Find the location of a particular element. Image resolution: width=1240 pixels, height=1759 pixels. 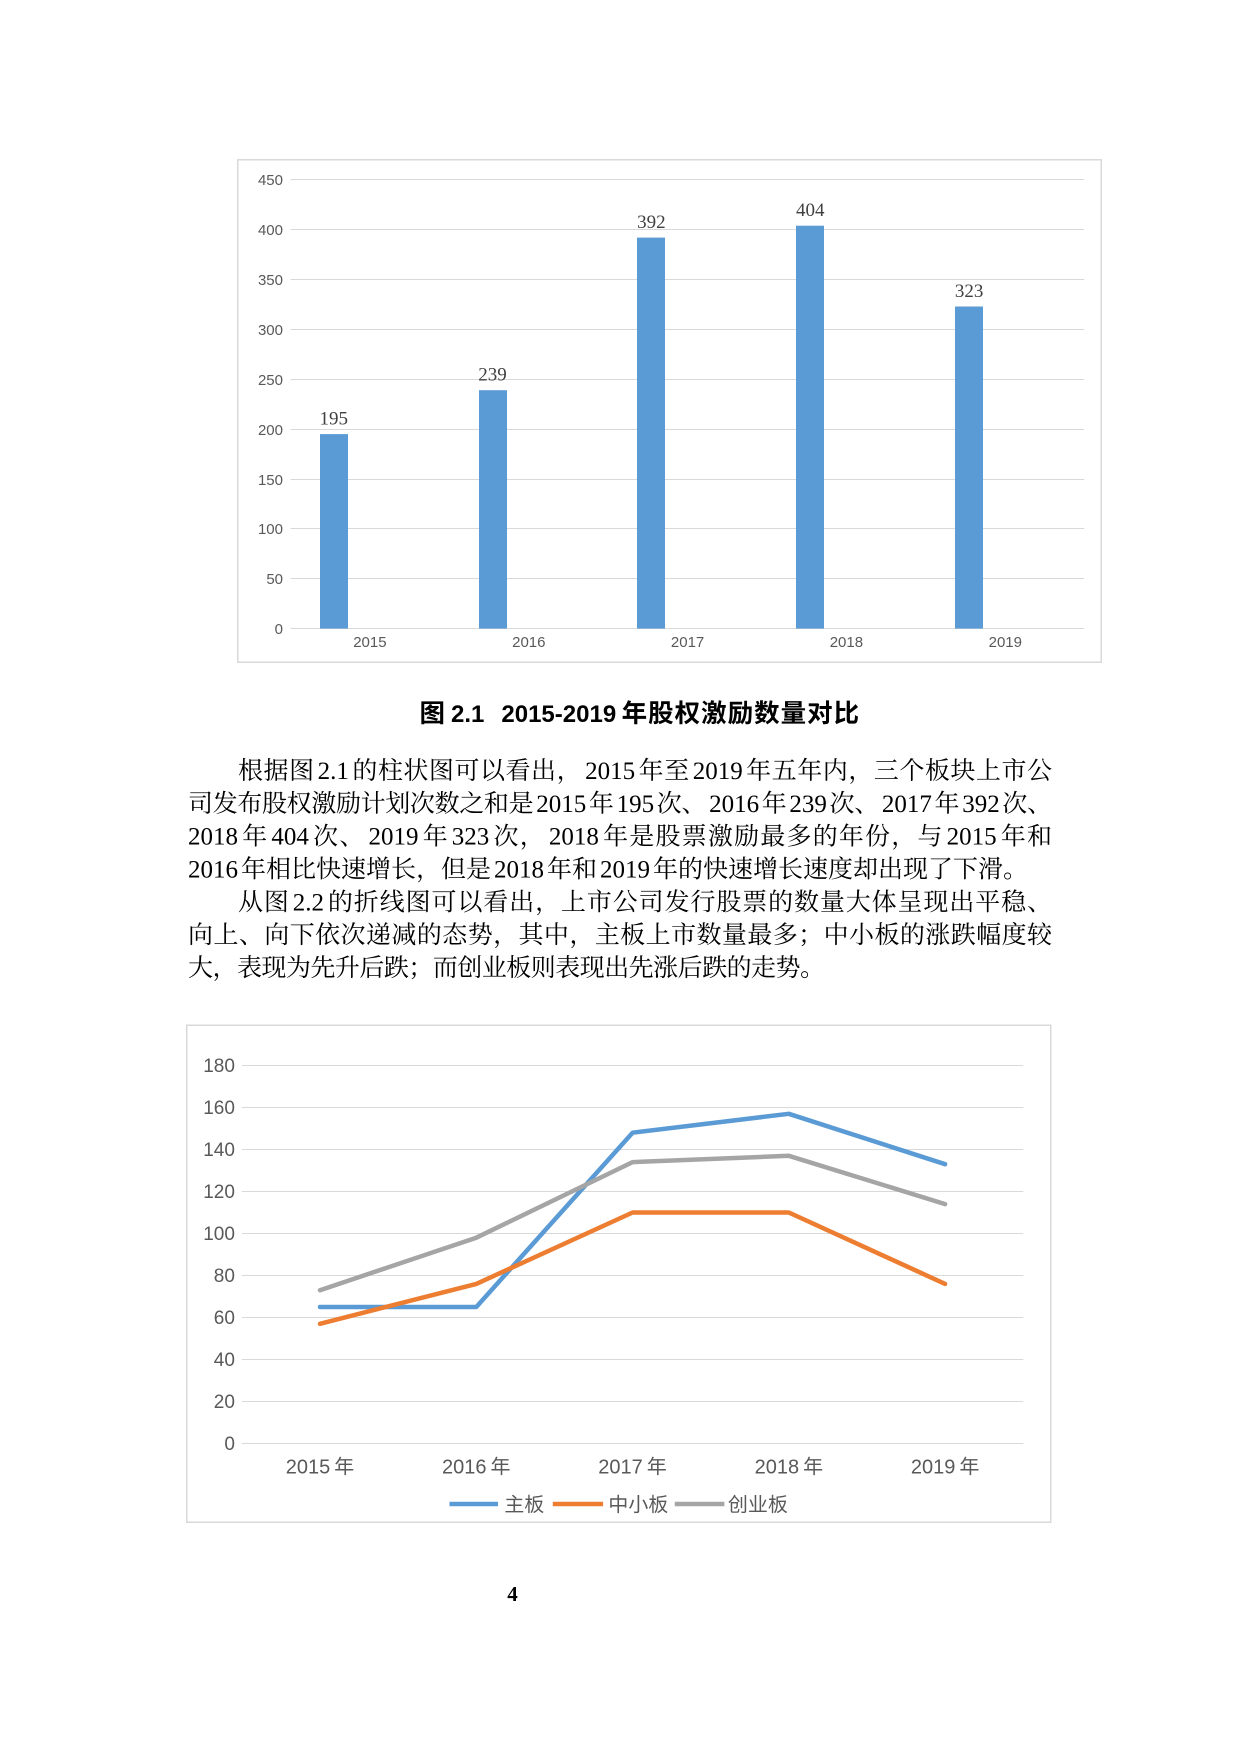

svg-text: 4 is located at coordinates (512, 1594).